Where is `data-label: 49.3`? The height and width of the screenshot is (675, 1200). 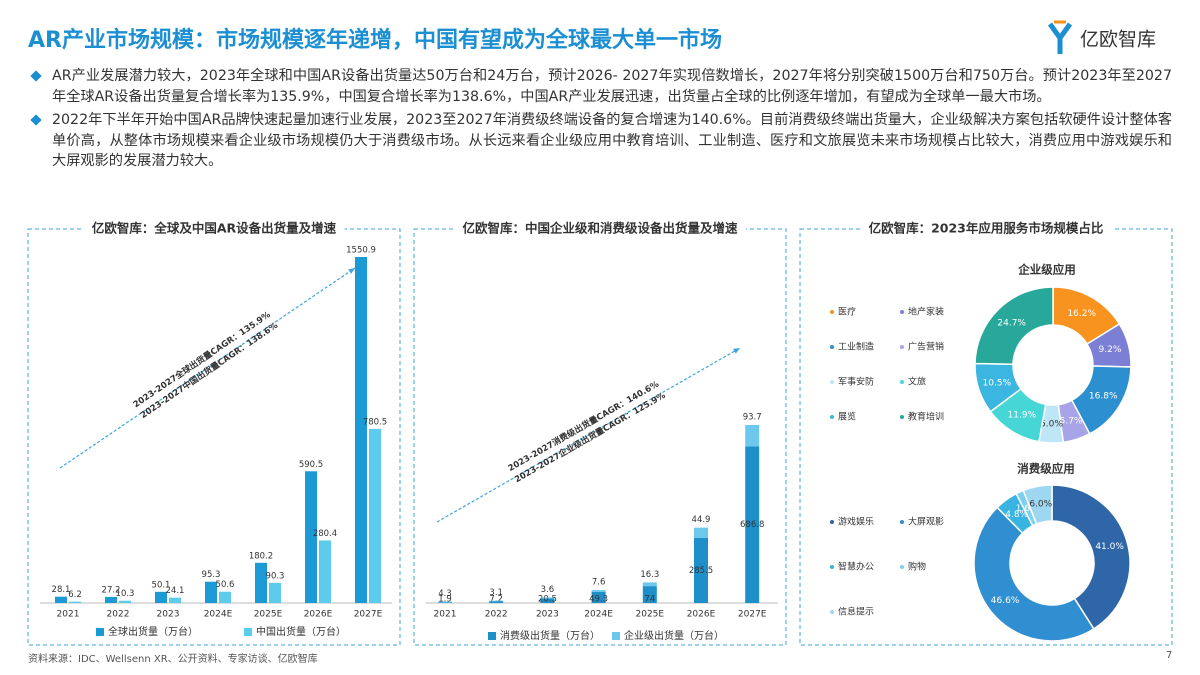 data-label: 49.3 is located at coordinates (598, 600).